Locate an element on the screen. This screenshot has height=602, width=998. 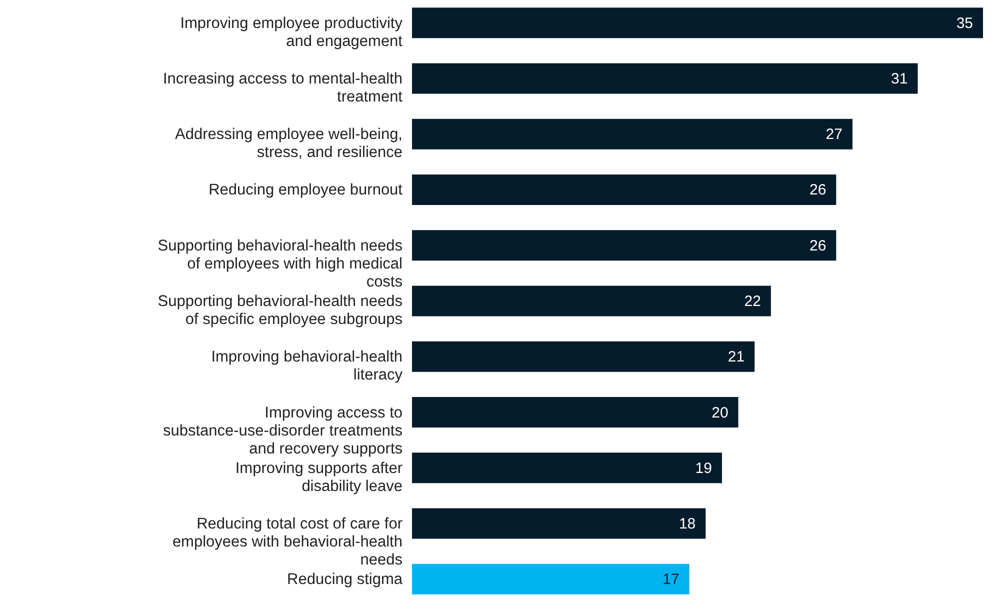
data-label: 17 is located at coordinates (671, 579).